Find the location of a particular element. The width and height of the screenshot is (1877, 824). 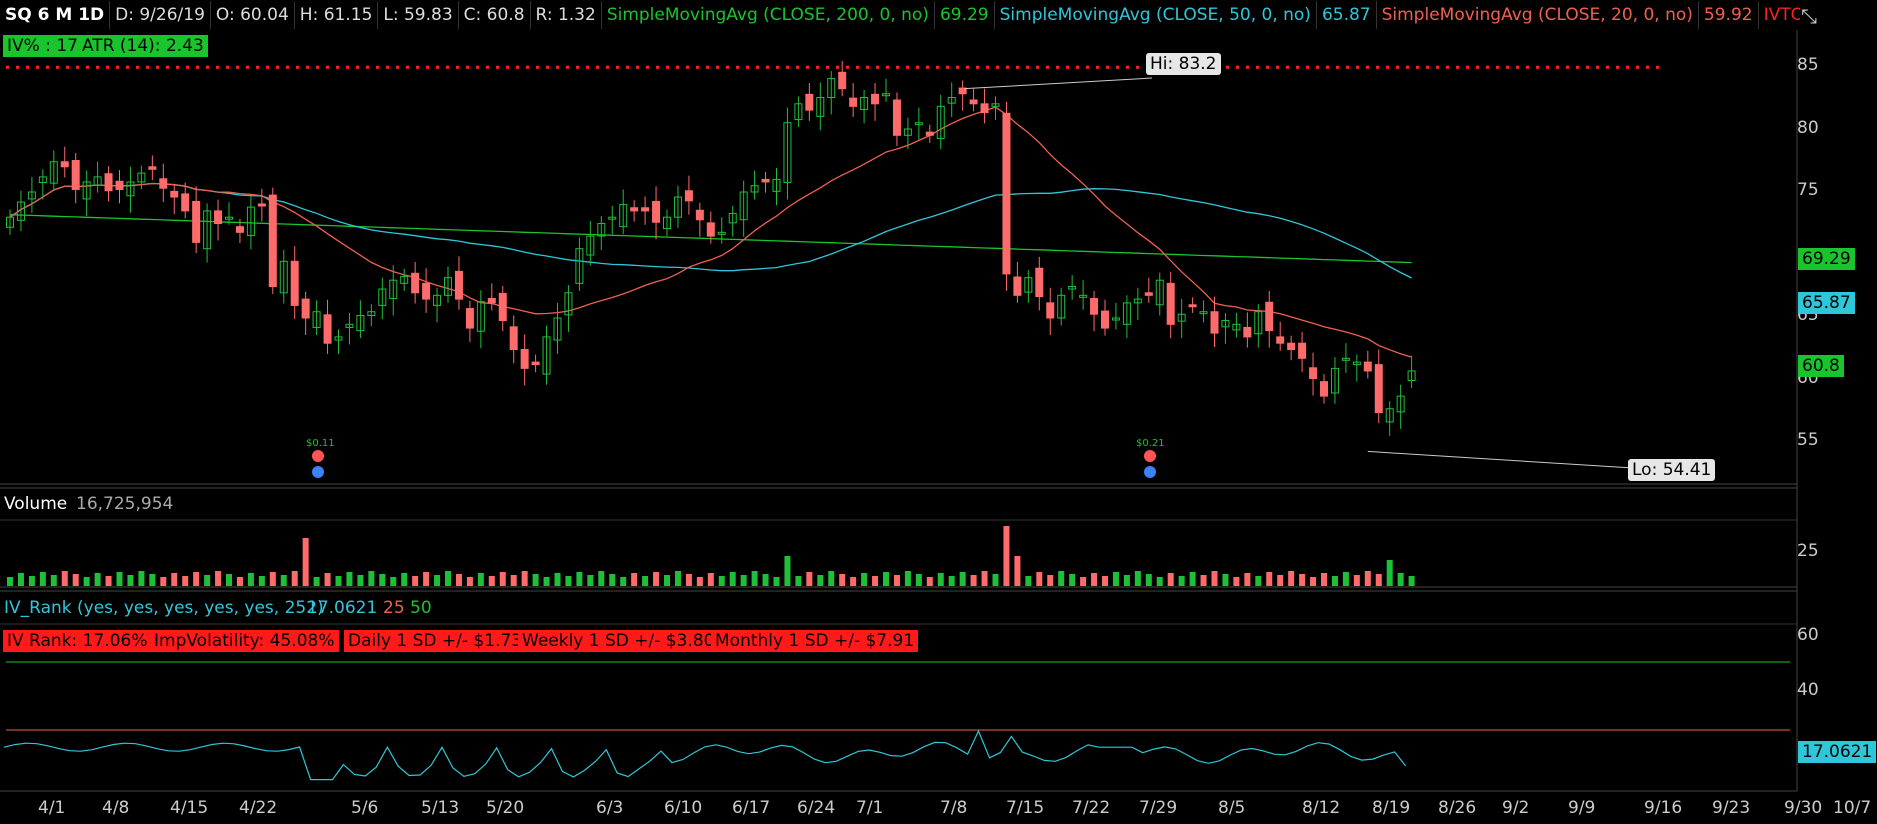

symbol-label: SQ 6 M 1D is located at coordinates (55, 15).